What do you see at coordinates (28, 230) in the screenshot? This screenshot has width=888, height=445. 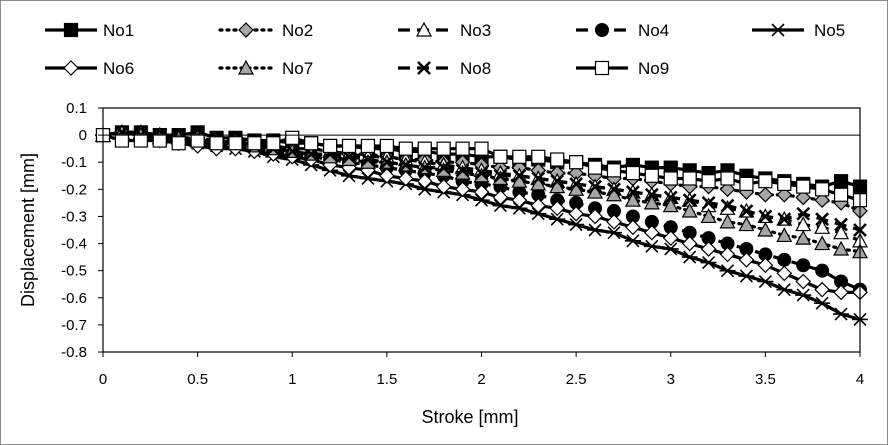 I see `y-axis-label: Displacement [mm]` at bounding box center [28, 230].